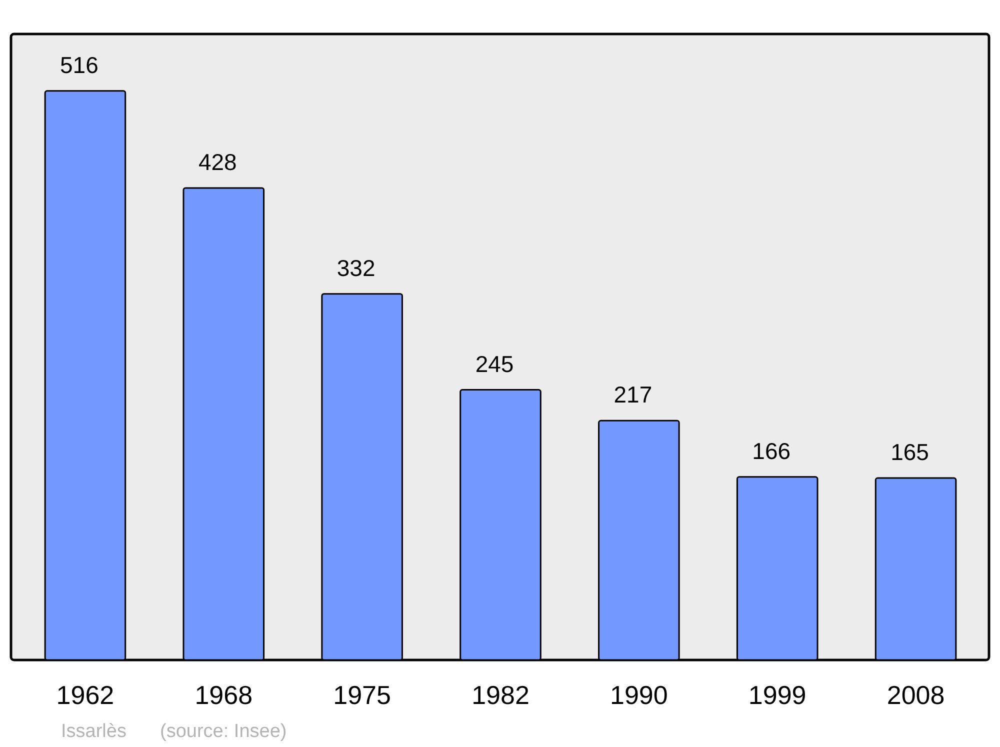 The image size is (1000, 747). I want to click on text: (source: Insee), so click(223, 731).